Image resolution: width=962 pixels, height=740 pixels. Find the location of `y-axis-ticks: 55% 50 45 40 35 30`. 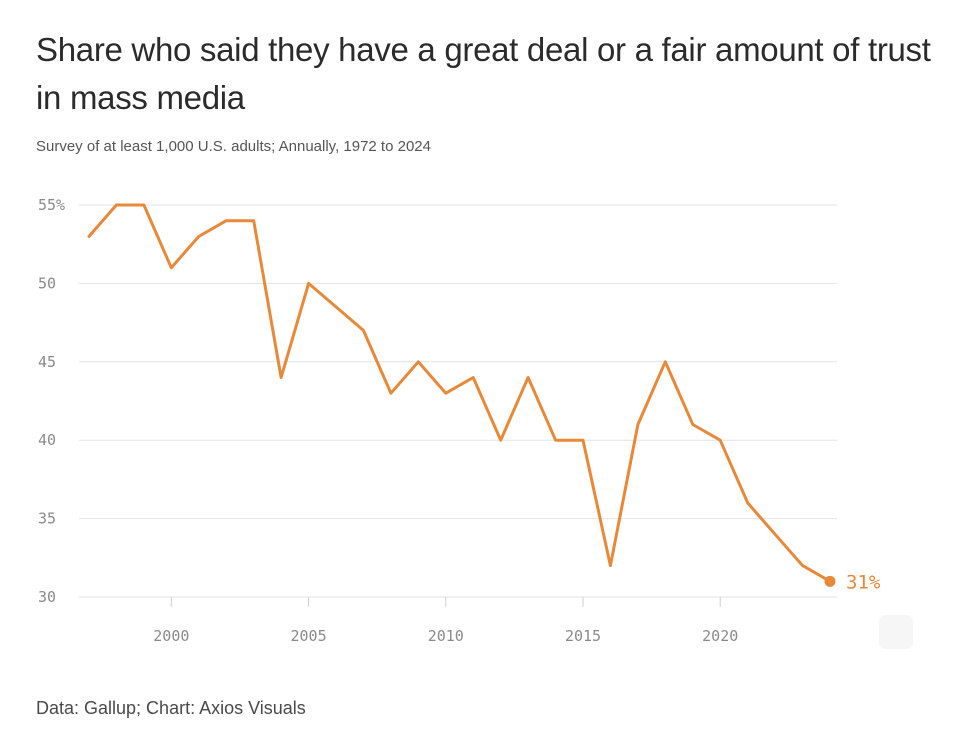

y-axis-ticks: 55% 50 45 40 35 30 is located at coordinates (51, 401).